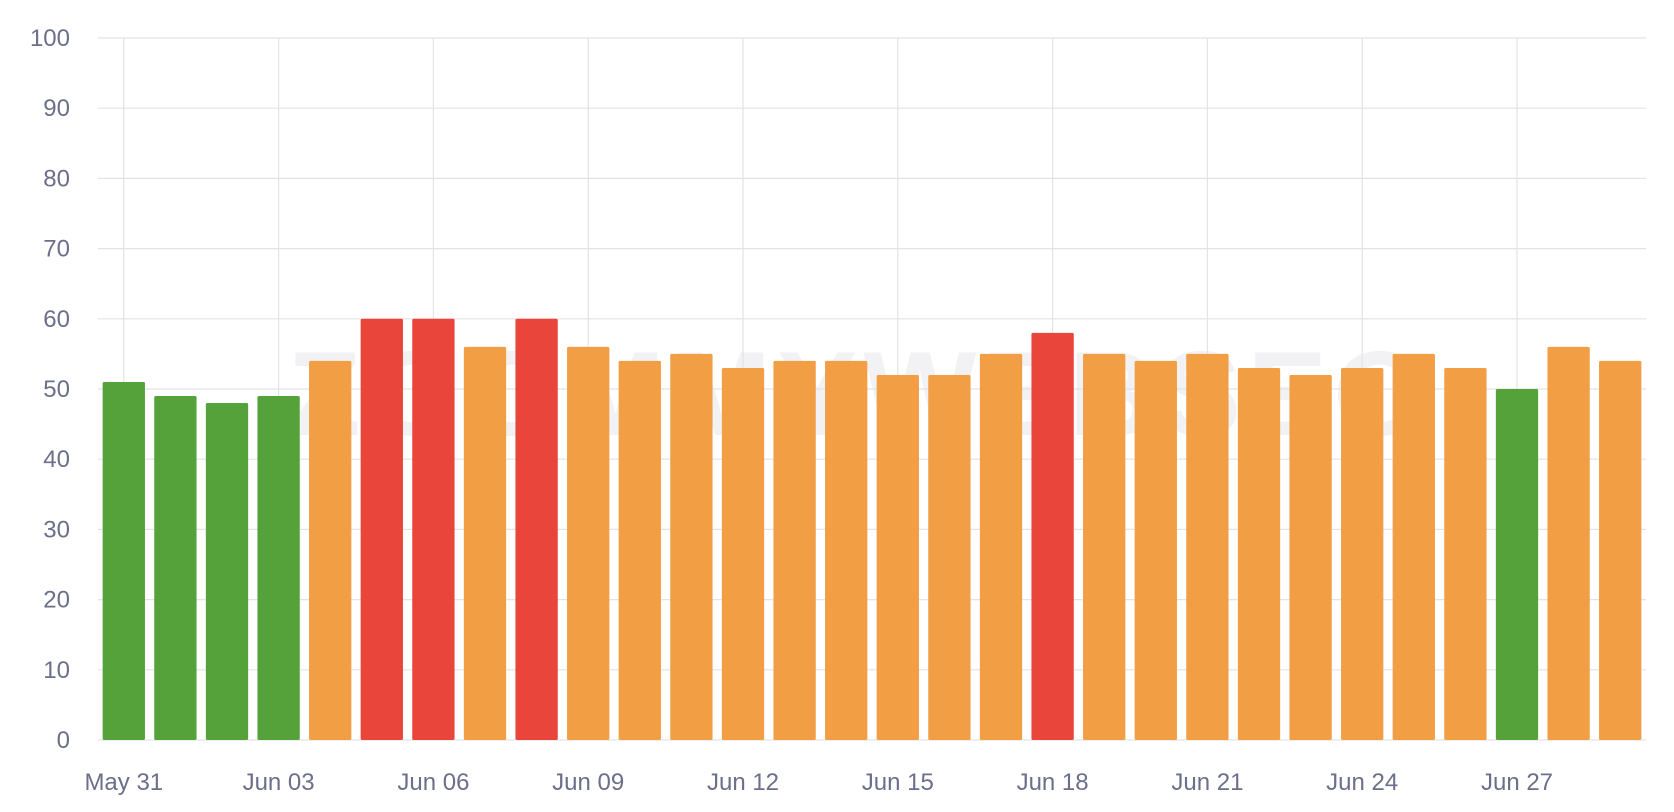 The image size is (1674, 812). What do you see at coordinates (1362, 782) in the screenshot?
I see `x-tick-label: Jun 24` at bounding box center [1362, 782].